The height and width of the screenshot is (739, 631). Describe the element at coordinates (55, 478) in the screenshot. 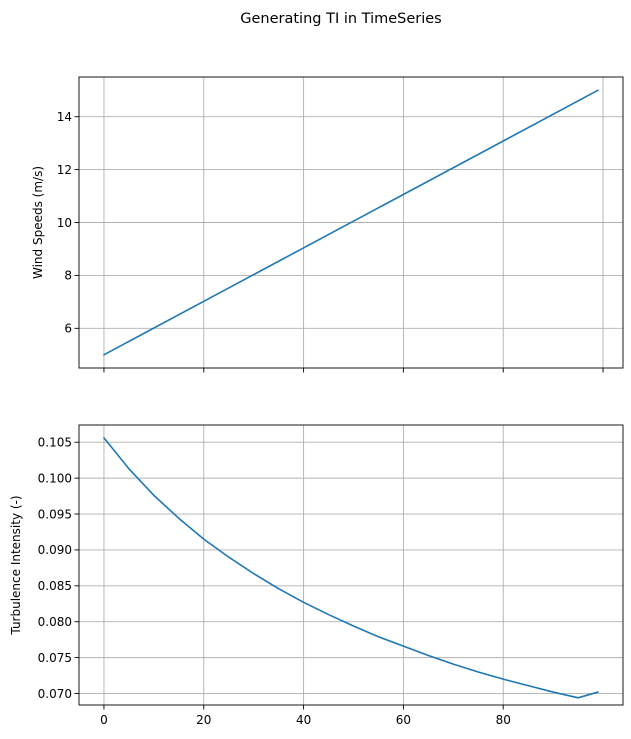

I see `turbulence-intensity-ytick-label: 0.100` at that location.